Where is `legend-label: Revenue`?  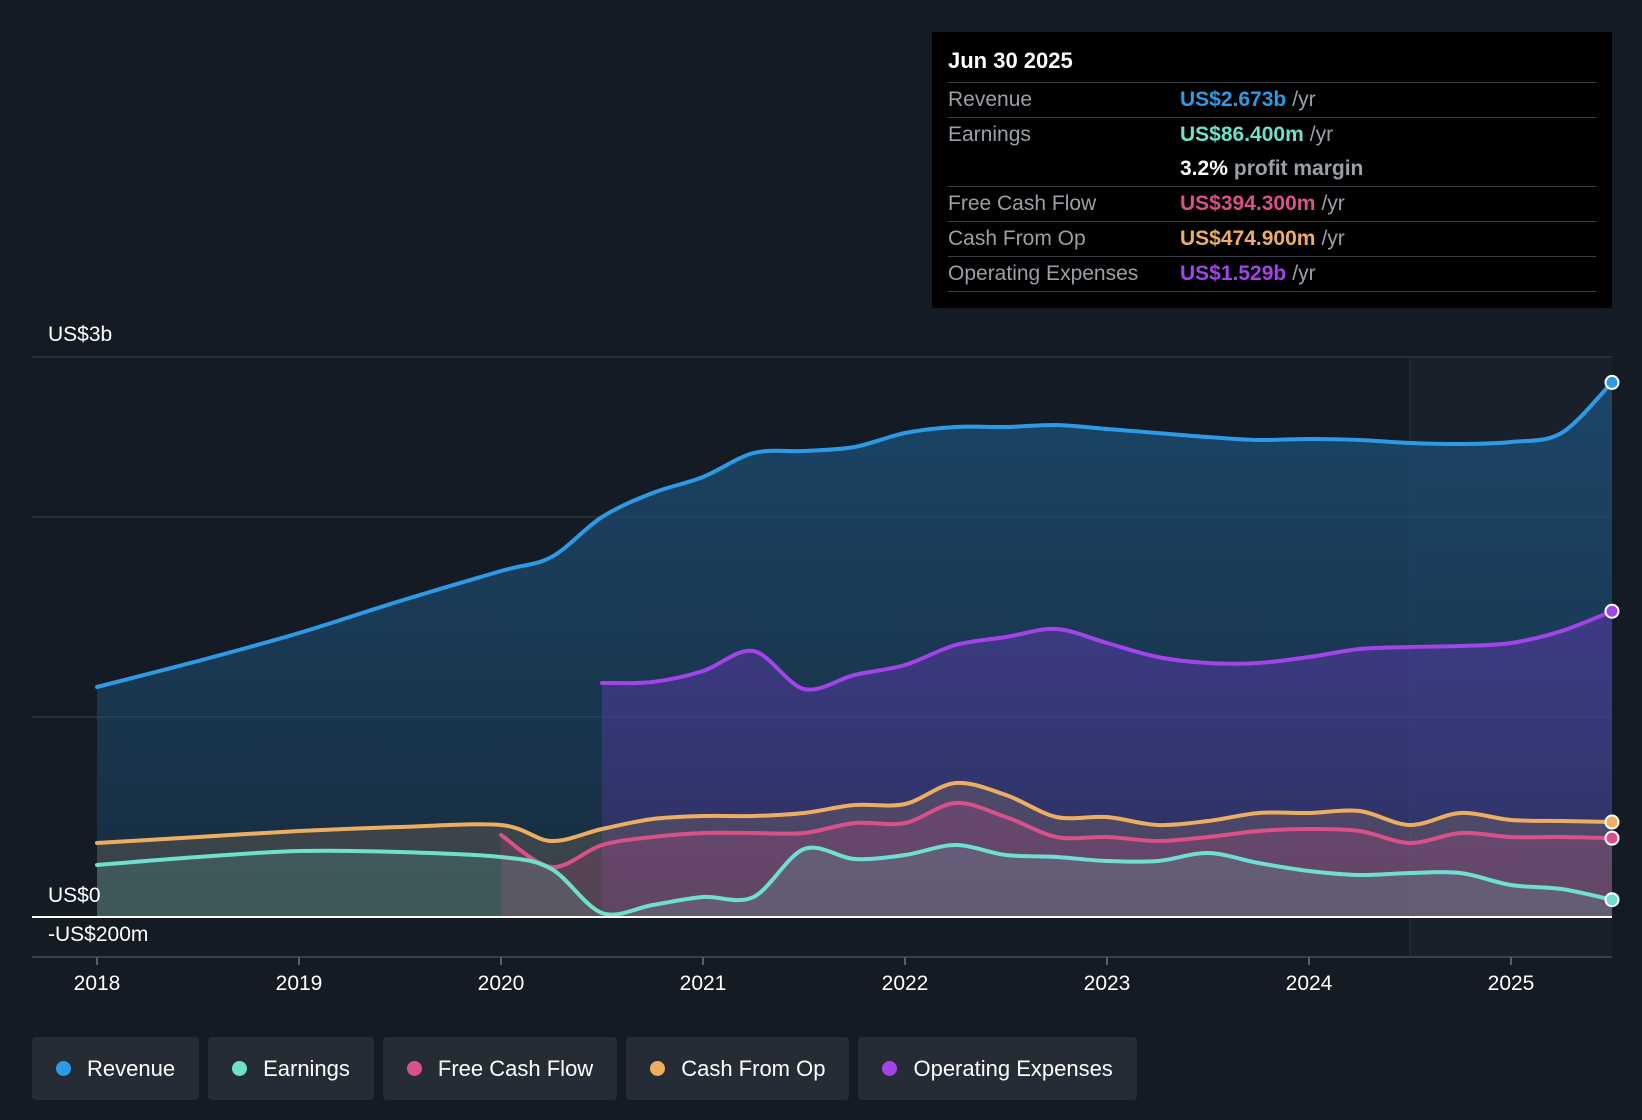 legend-label: Revenue is located at coordinates (131, 1068).